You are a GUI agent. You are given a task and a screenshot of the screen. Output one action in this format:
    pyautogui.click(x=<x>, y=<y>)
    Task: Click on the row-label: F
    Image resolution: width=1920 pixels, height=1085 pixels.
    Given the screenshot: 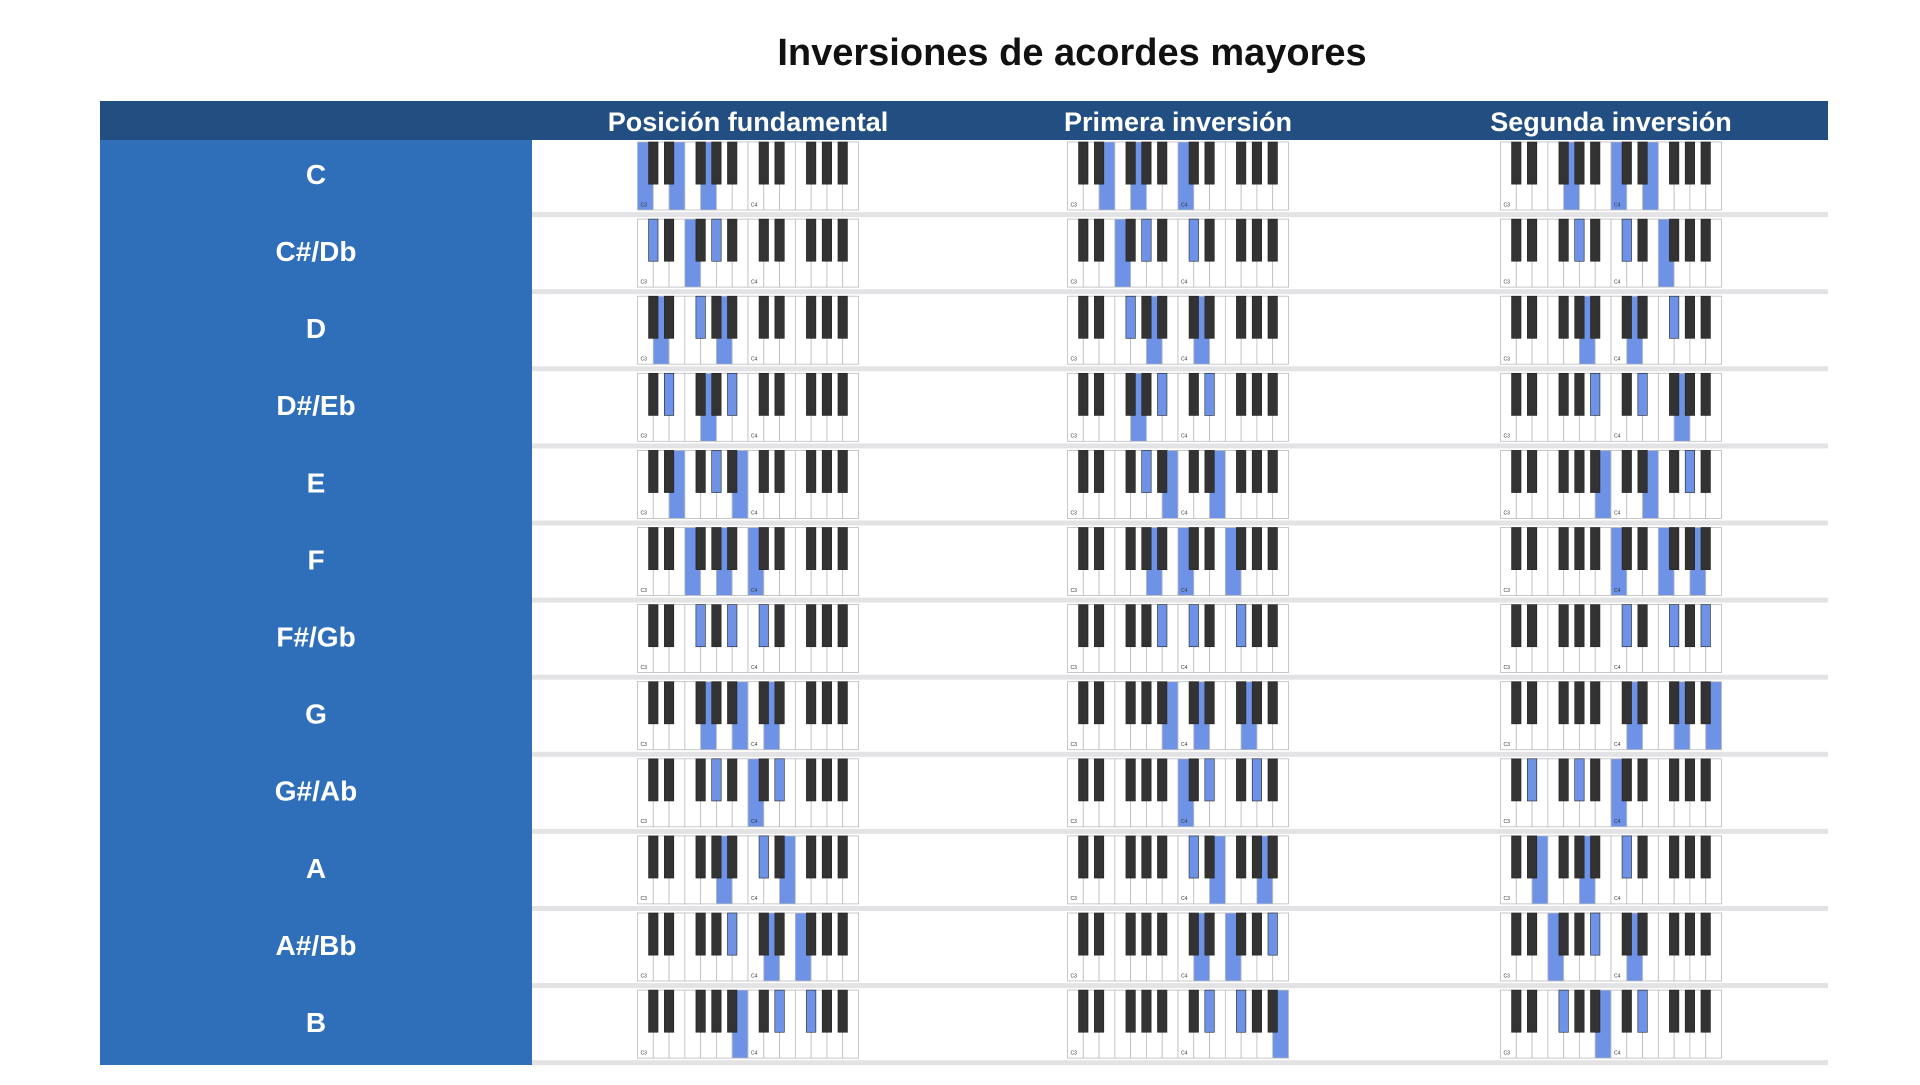 What is the action you would take?
    pyautogui.click(x=315, y=559)
    